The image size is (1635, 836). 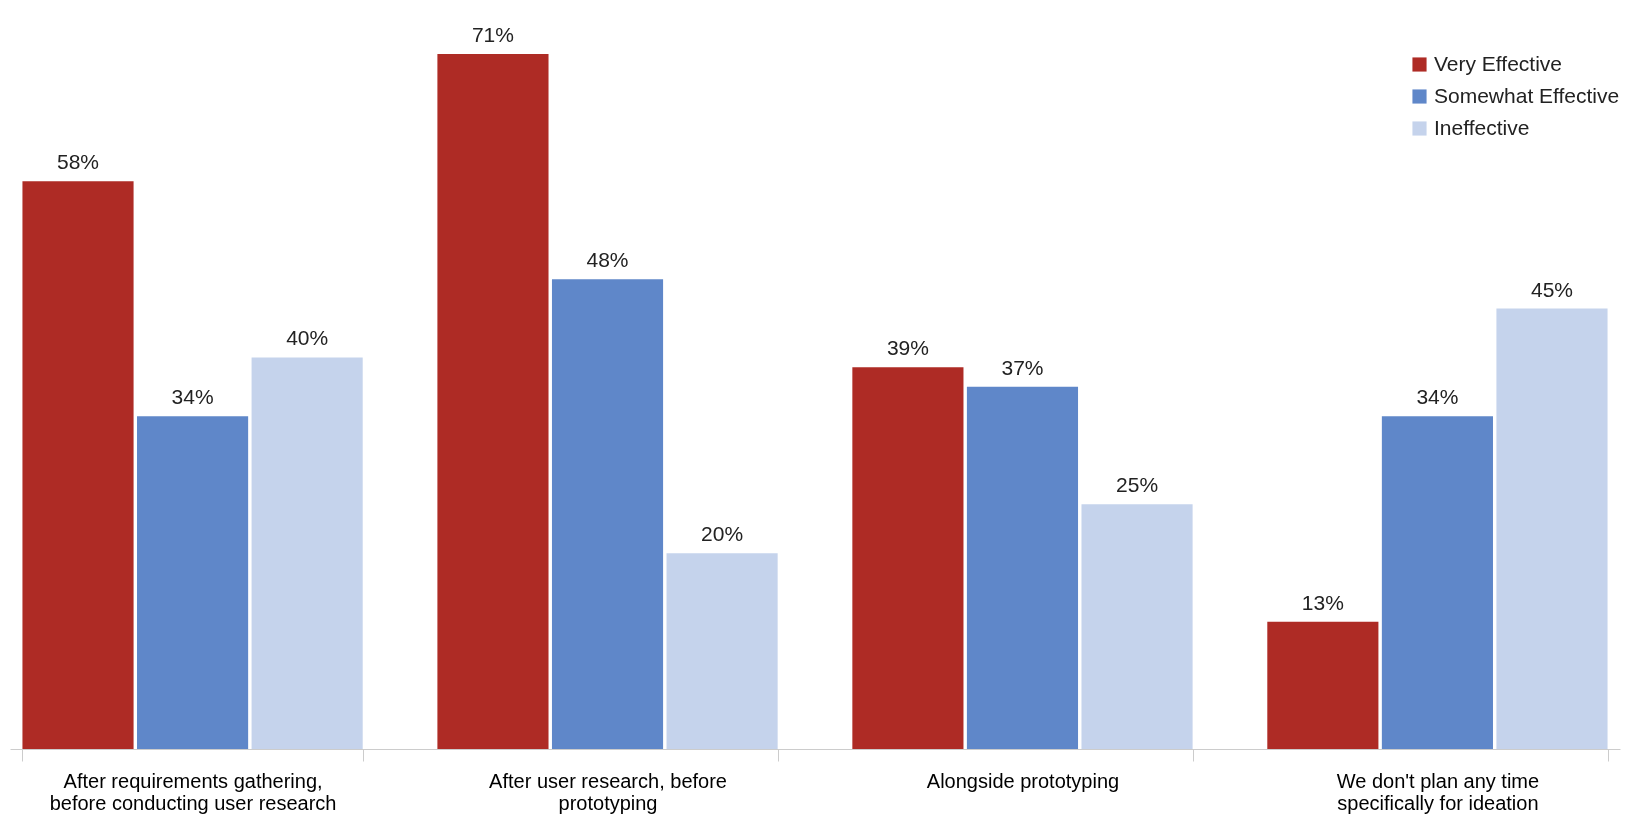 I want to click on x-tick-label: After user research, before prototyping, so click(x=608, y=791).